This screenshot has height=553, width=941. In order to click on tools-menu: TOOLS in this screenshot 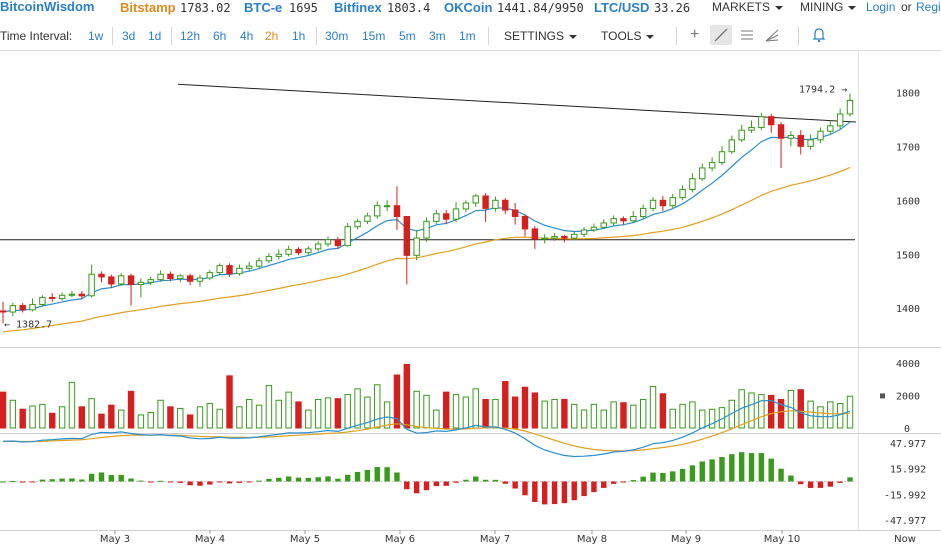, I will do `click(628, 36)`.